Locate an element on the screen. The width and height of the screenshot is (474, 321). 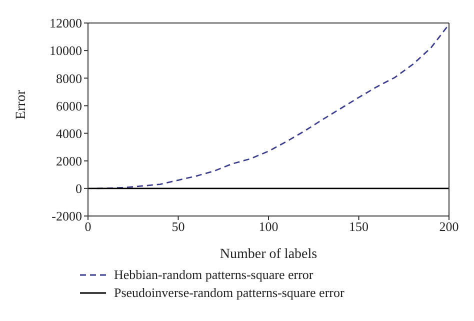
x-tick-label: 100 is located at coordinates (268, 226).